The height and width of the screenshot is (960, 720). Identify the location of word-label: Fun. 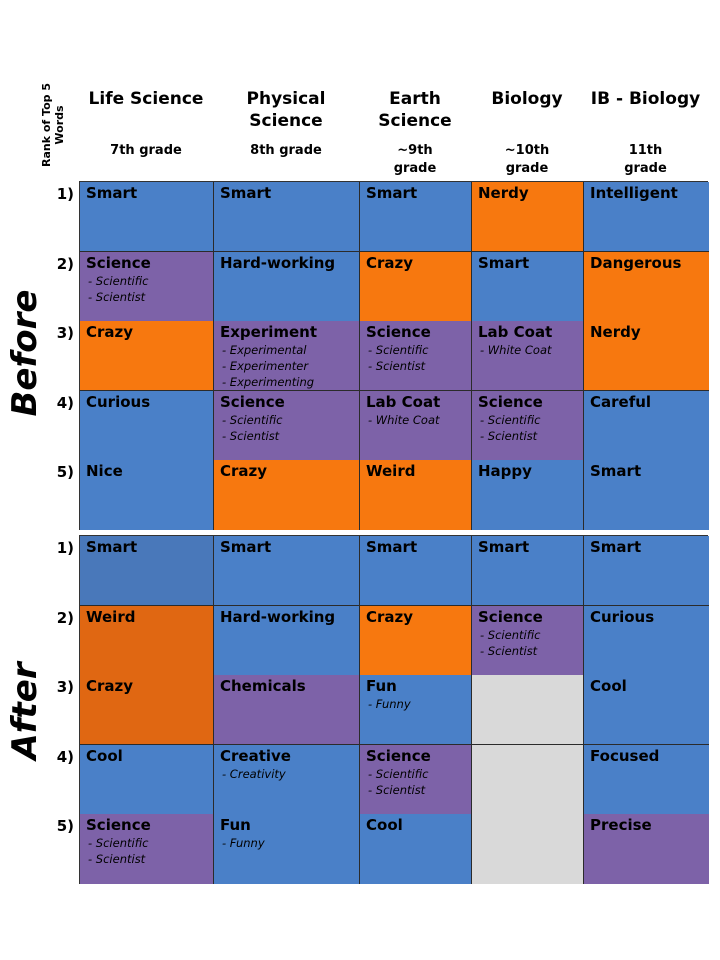
(235, 825).